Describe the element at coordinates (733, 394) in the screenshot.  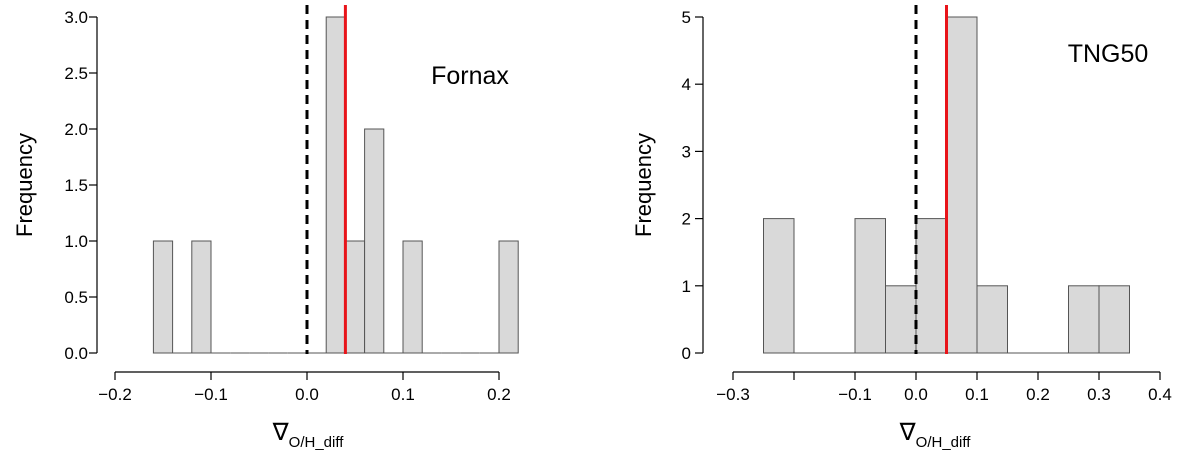
I see `x-tick-label: −0.3` at that location.